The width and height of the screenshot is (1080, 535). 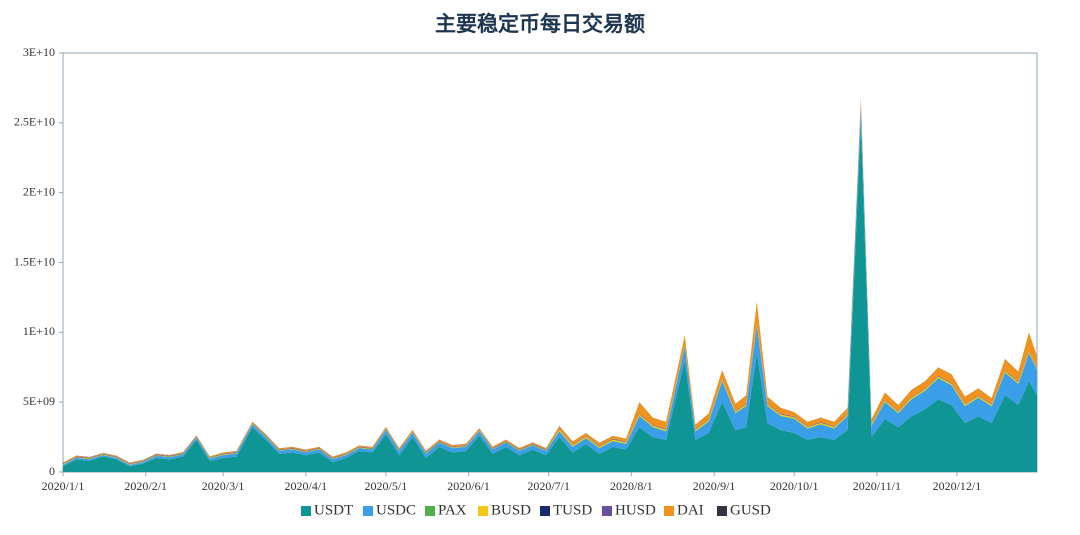 I want to click on chart-title: 主要稳定币每日交易额, so click(x=540, y=24).